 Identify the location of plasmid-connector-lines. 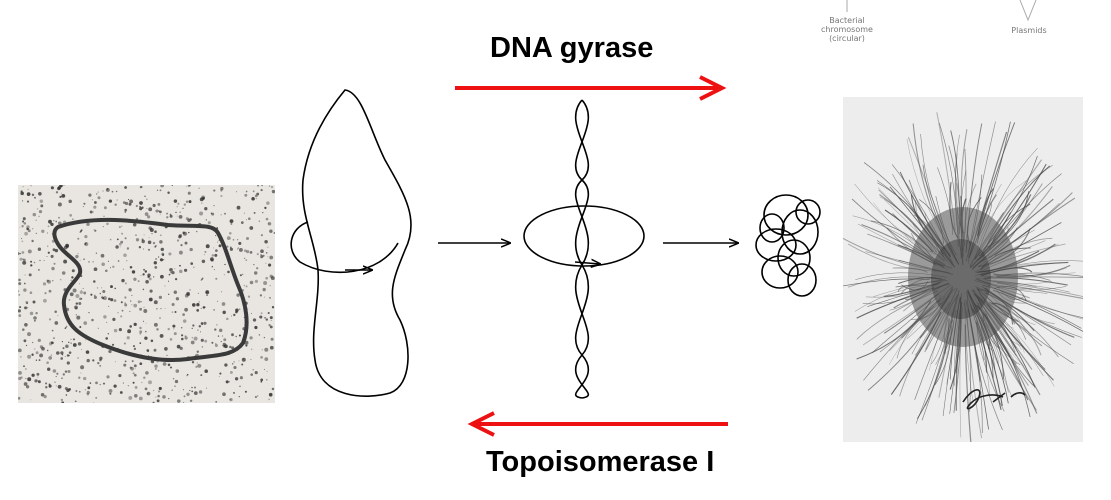
(1028, 11).